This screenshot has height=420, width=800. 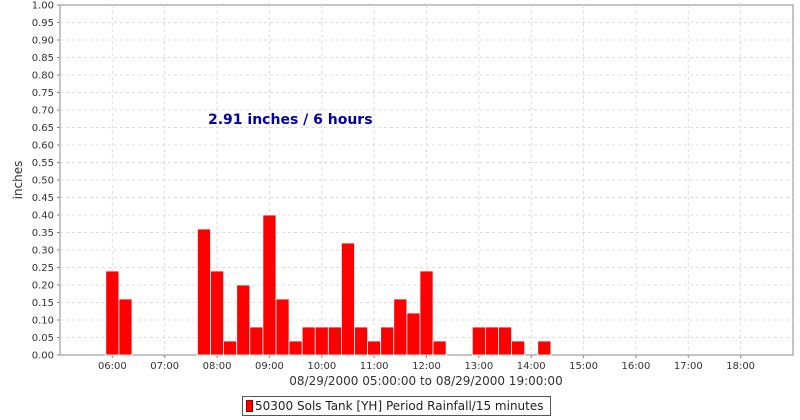 I want to click on x-tick-label: 16:00, so click(x=636, y=366).